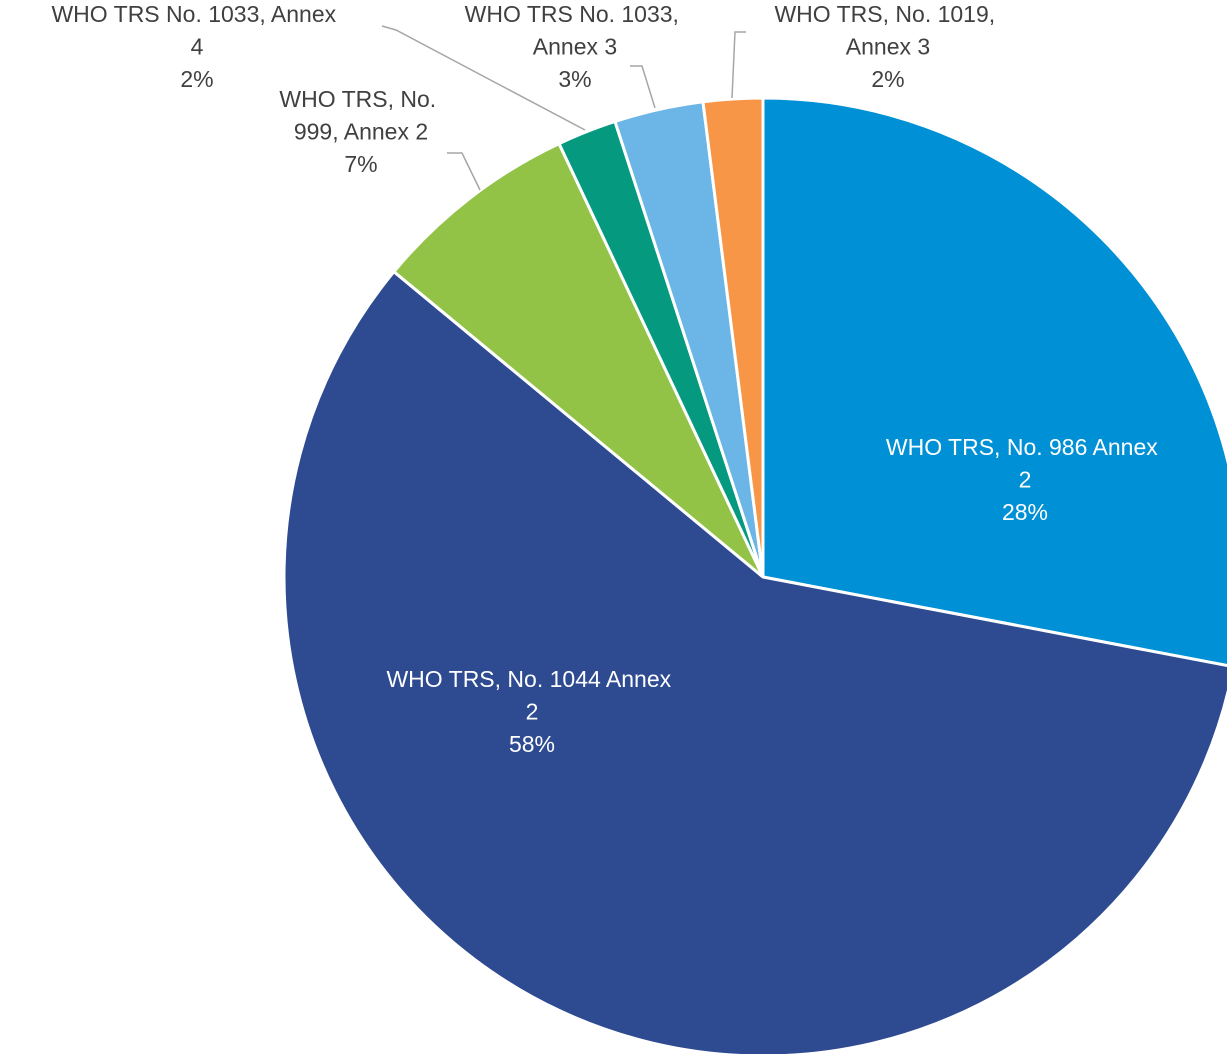  I want to click on label-line: WHO TRS, No., so click(360, 99).